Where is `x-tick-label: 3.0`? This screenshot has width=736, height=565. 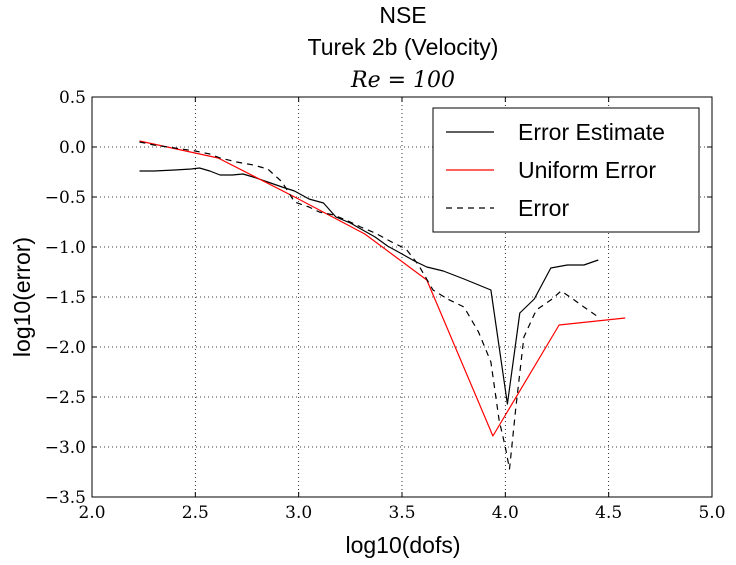 x-tick-label: 3.0 is located at coordinates (298, 513).